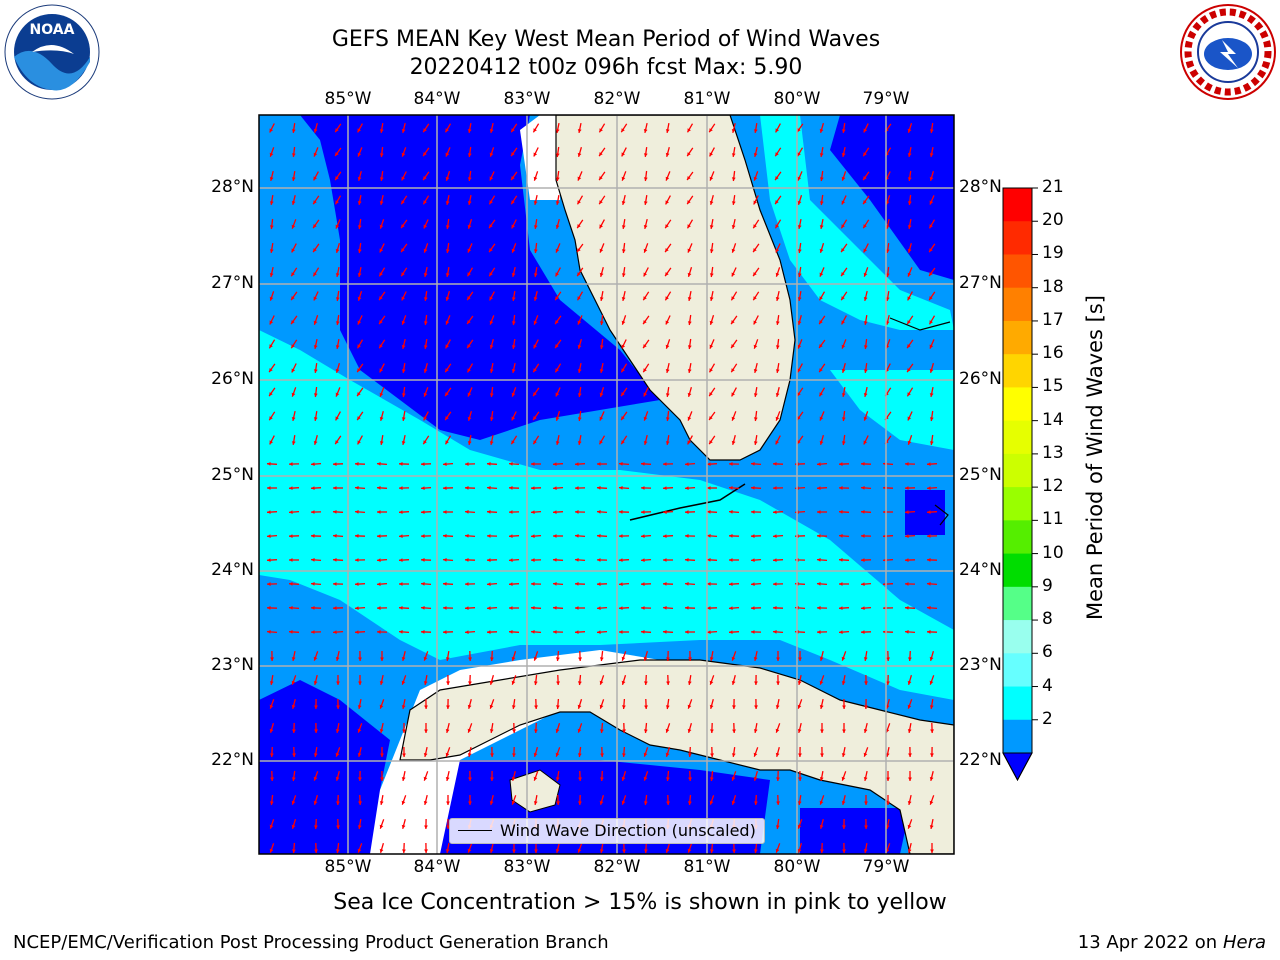 The image size is (1280, 960). I want to click on lat-label-right: 25°N, so click(980, 475).